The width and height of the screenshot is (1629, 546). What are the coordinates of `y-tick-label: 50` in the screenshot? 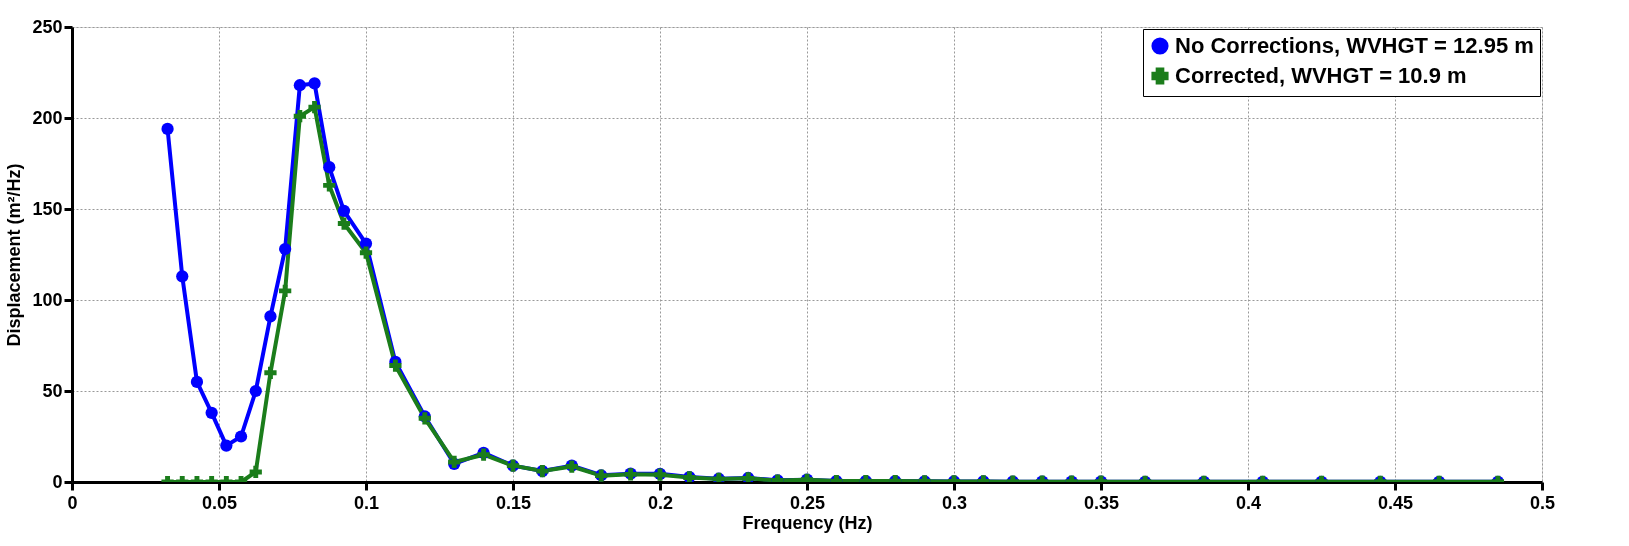 It's located at (52, 390).